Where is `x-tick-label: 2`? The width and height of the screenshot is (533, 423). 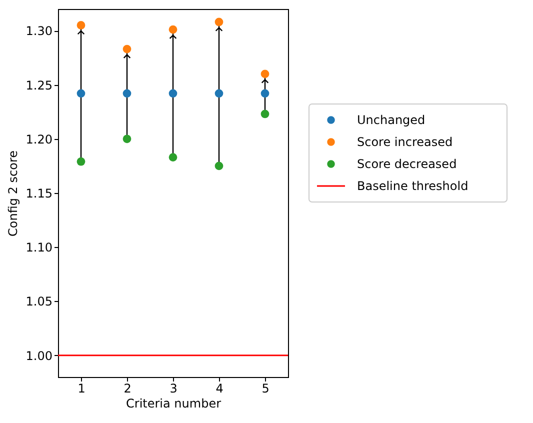
x-tick-label: 2 is located at coordinates (128, 389).